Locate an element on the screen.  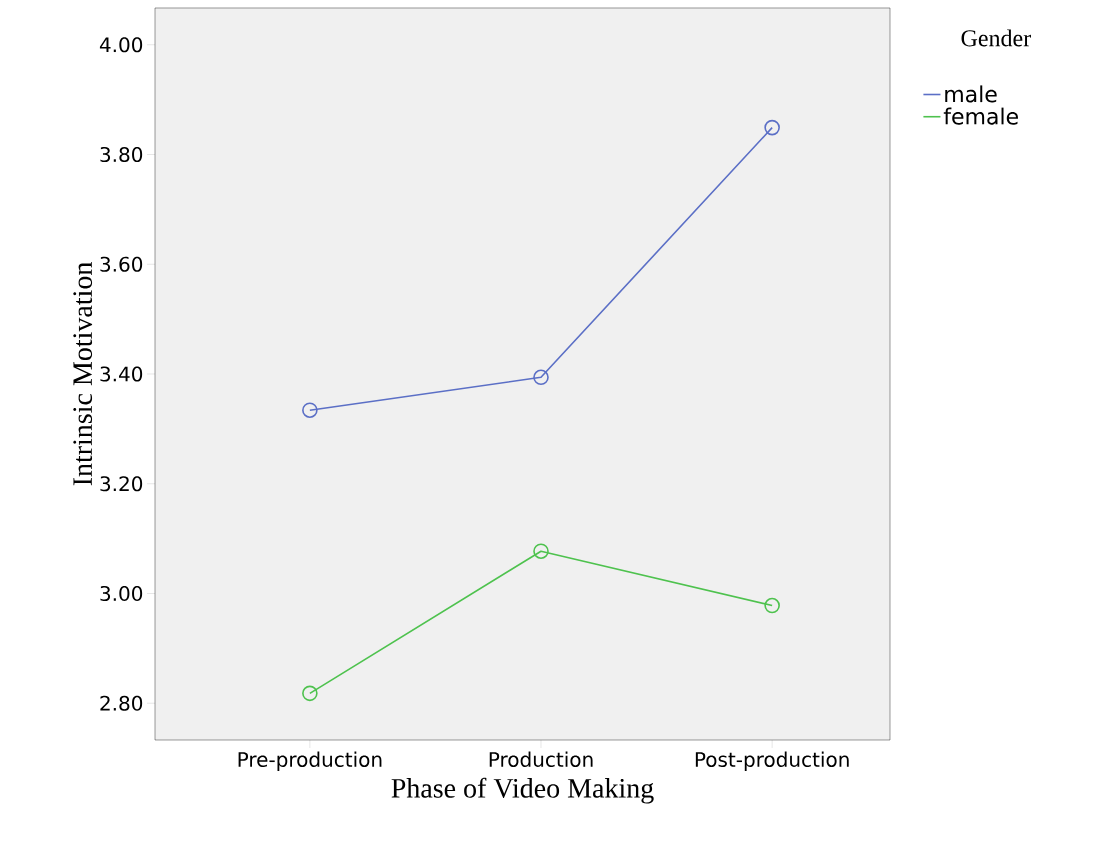
x-tick-label: Production is located at coordinates (541, 759).